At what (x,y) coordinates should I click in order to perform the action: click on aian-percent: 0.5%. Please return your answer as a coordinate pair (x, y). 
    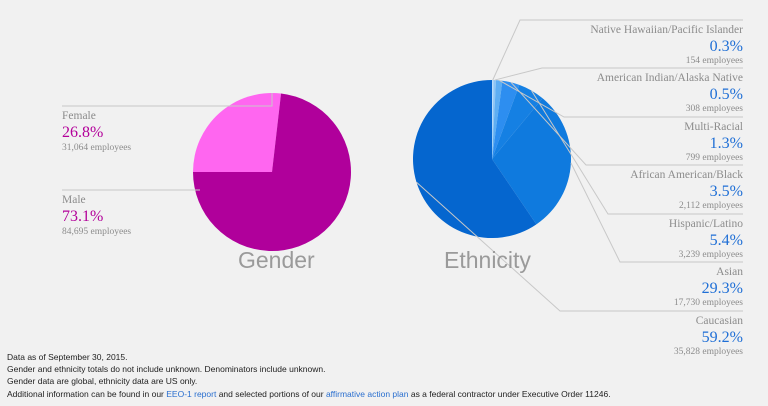
    Looking at the image, I should click on (726, 94).